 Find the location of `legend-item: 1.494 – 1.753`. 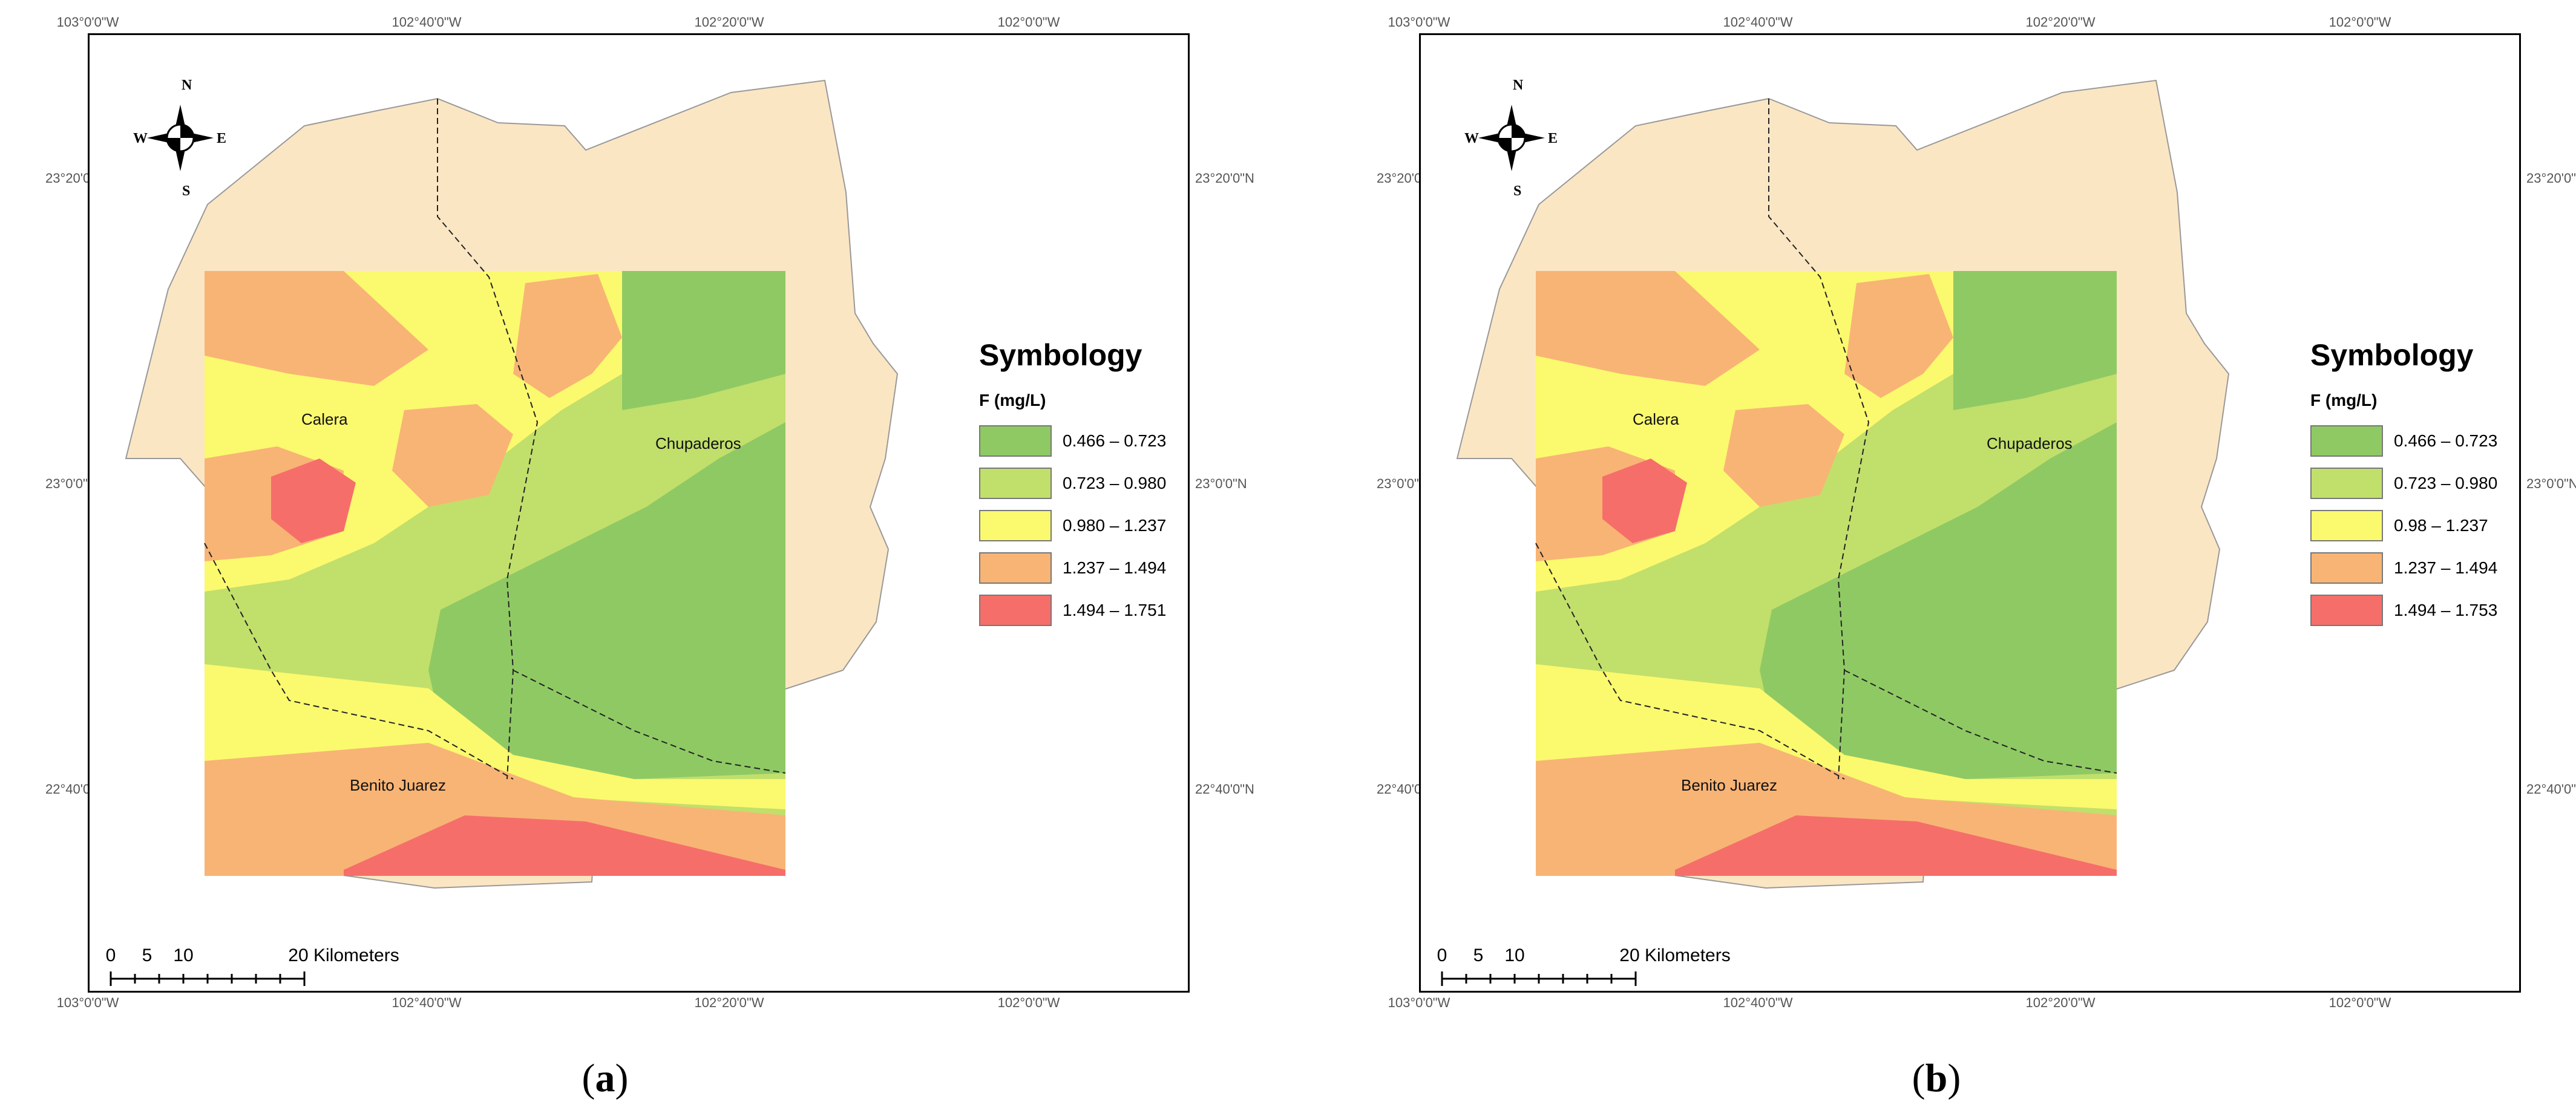

legend-item: 1.494 – 1.753 is located at coordinates (2403, 610).